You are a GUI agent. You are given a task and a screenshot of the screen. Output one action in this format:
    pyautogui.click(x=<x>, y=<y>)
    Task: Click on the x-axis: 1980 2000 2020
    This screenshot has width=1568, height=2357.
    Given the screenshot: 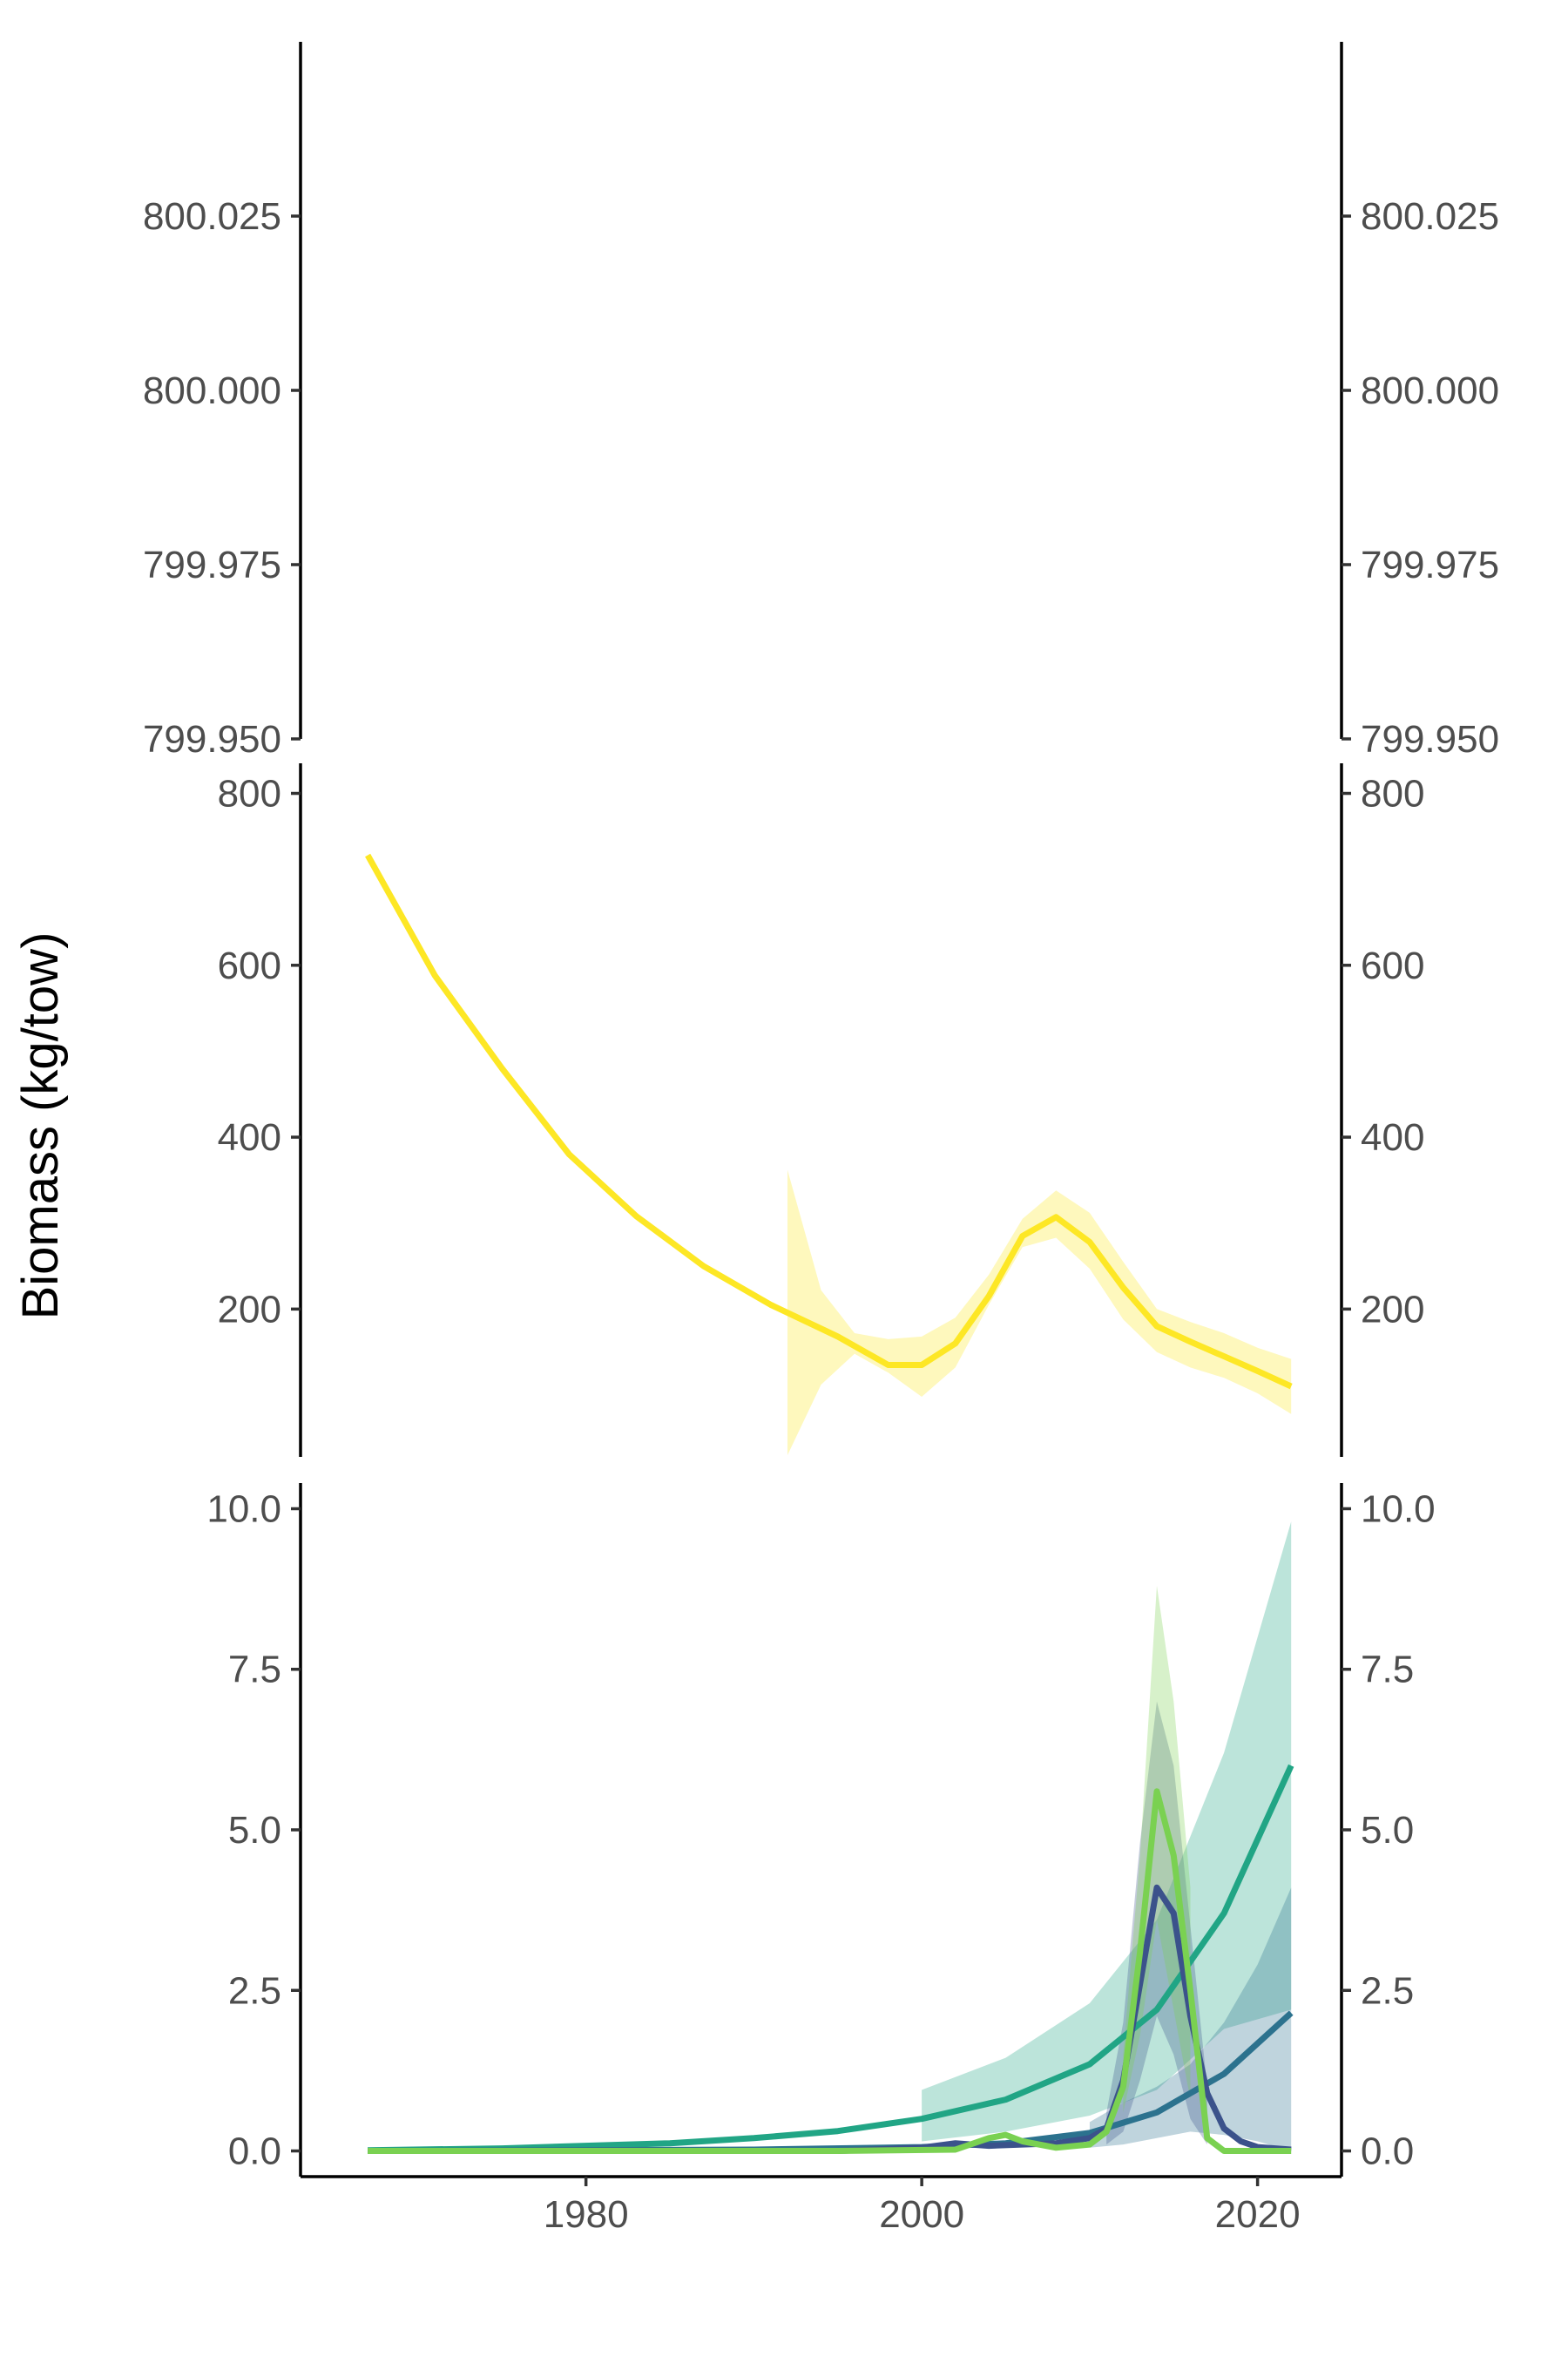 What is the action you would take?
    pyautogui.click(x=821, y=2206)
    